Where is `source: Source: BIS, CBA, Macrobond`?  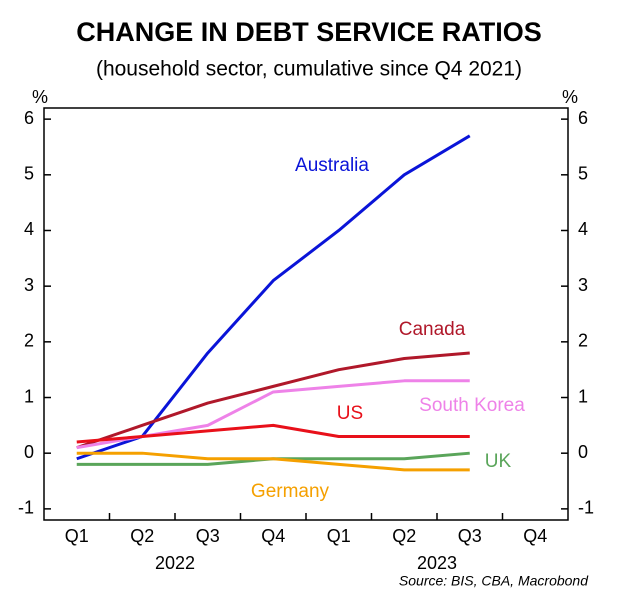 source: Source: BIS, CBA, Macrobond is located at coordinates (494, 581).